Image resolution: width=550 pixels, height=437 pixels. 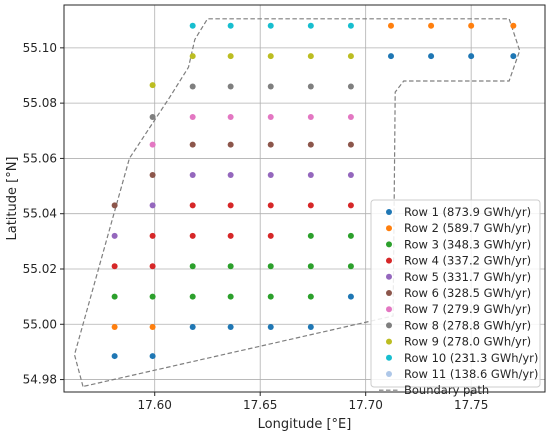 What do you see at coordinates (40, 324) in the screenshot?
I see `y-tick-label: 55.00` at bounding box center [40, 324].